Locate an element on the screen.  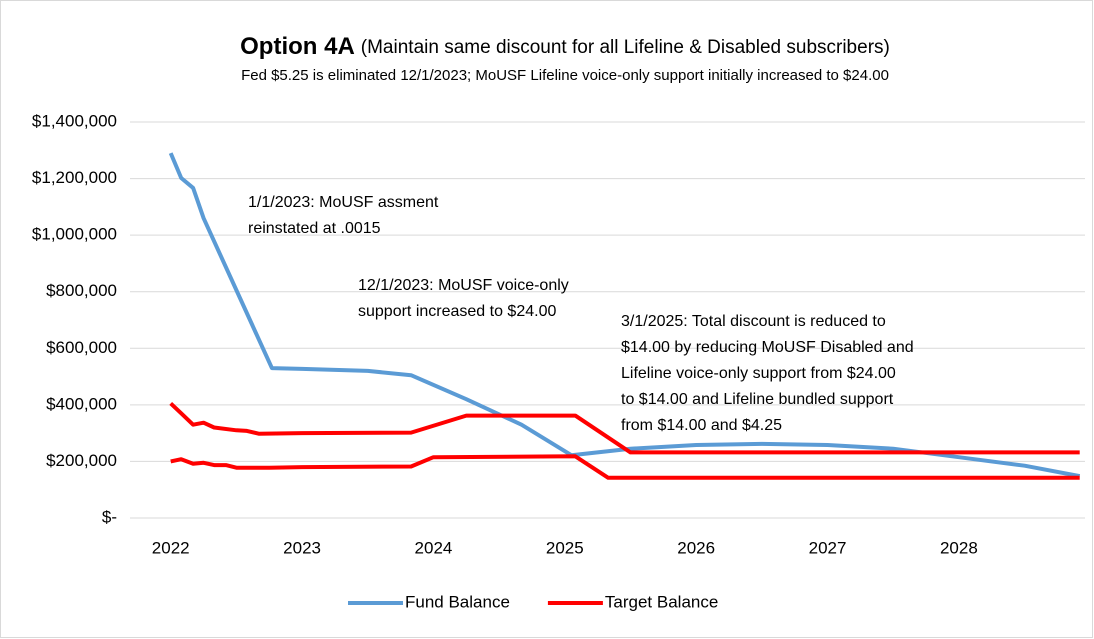
y-tick-label: $200,000 is located at coordinates (81, 460).